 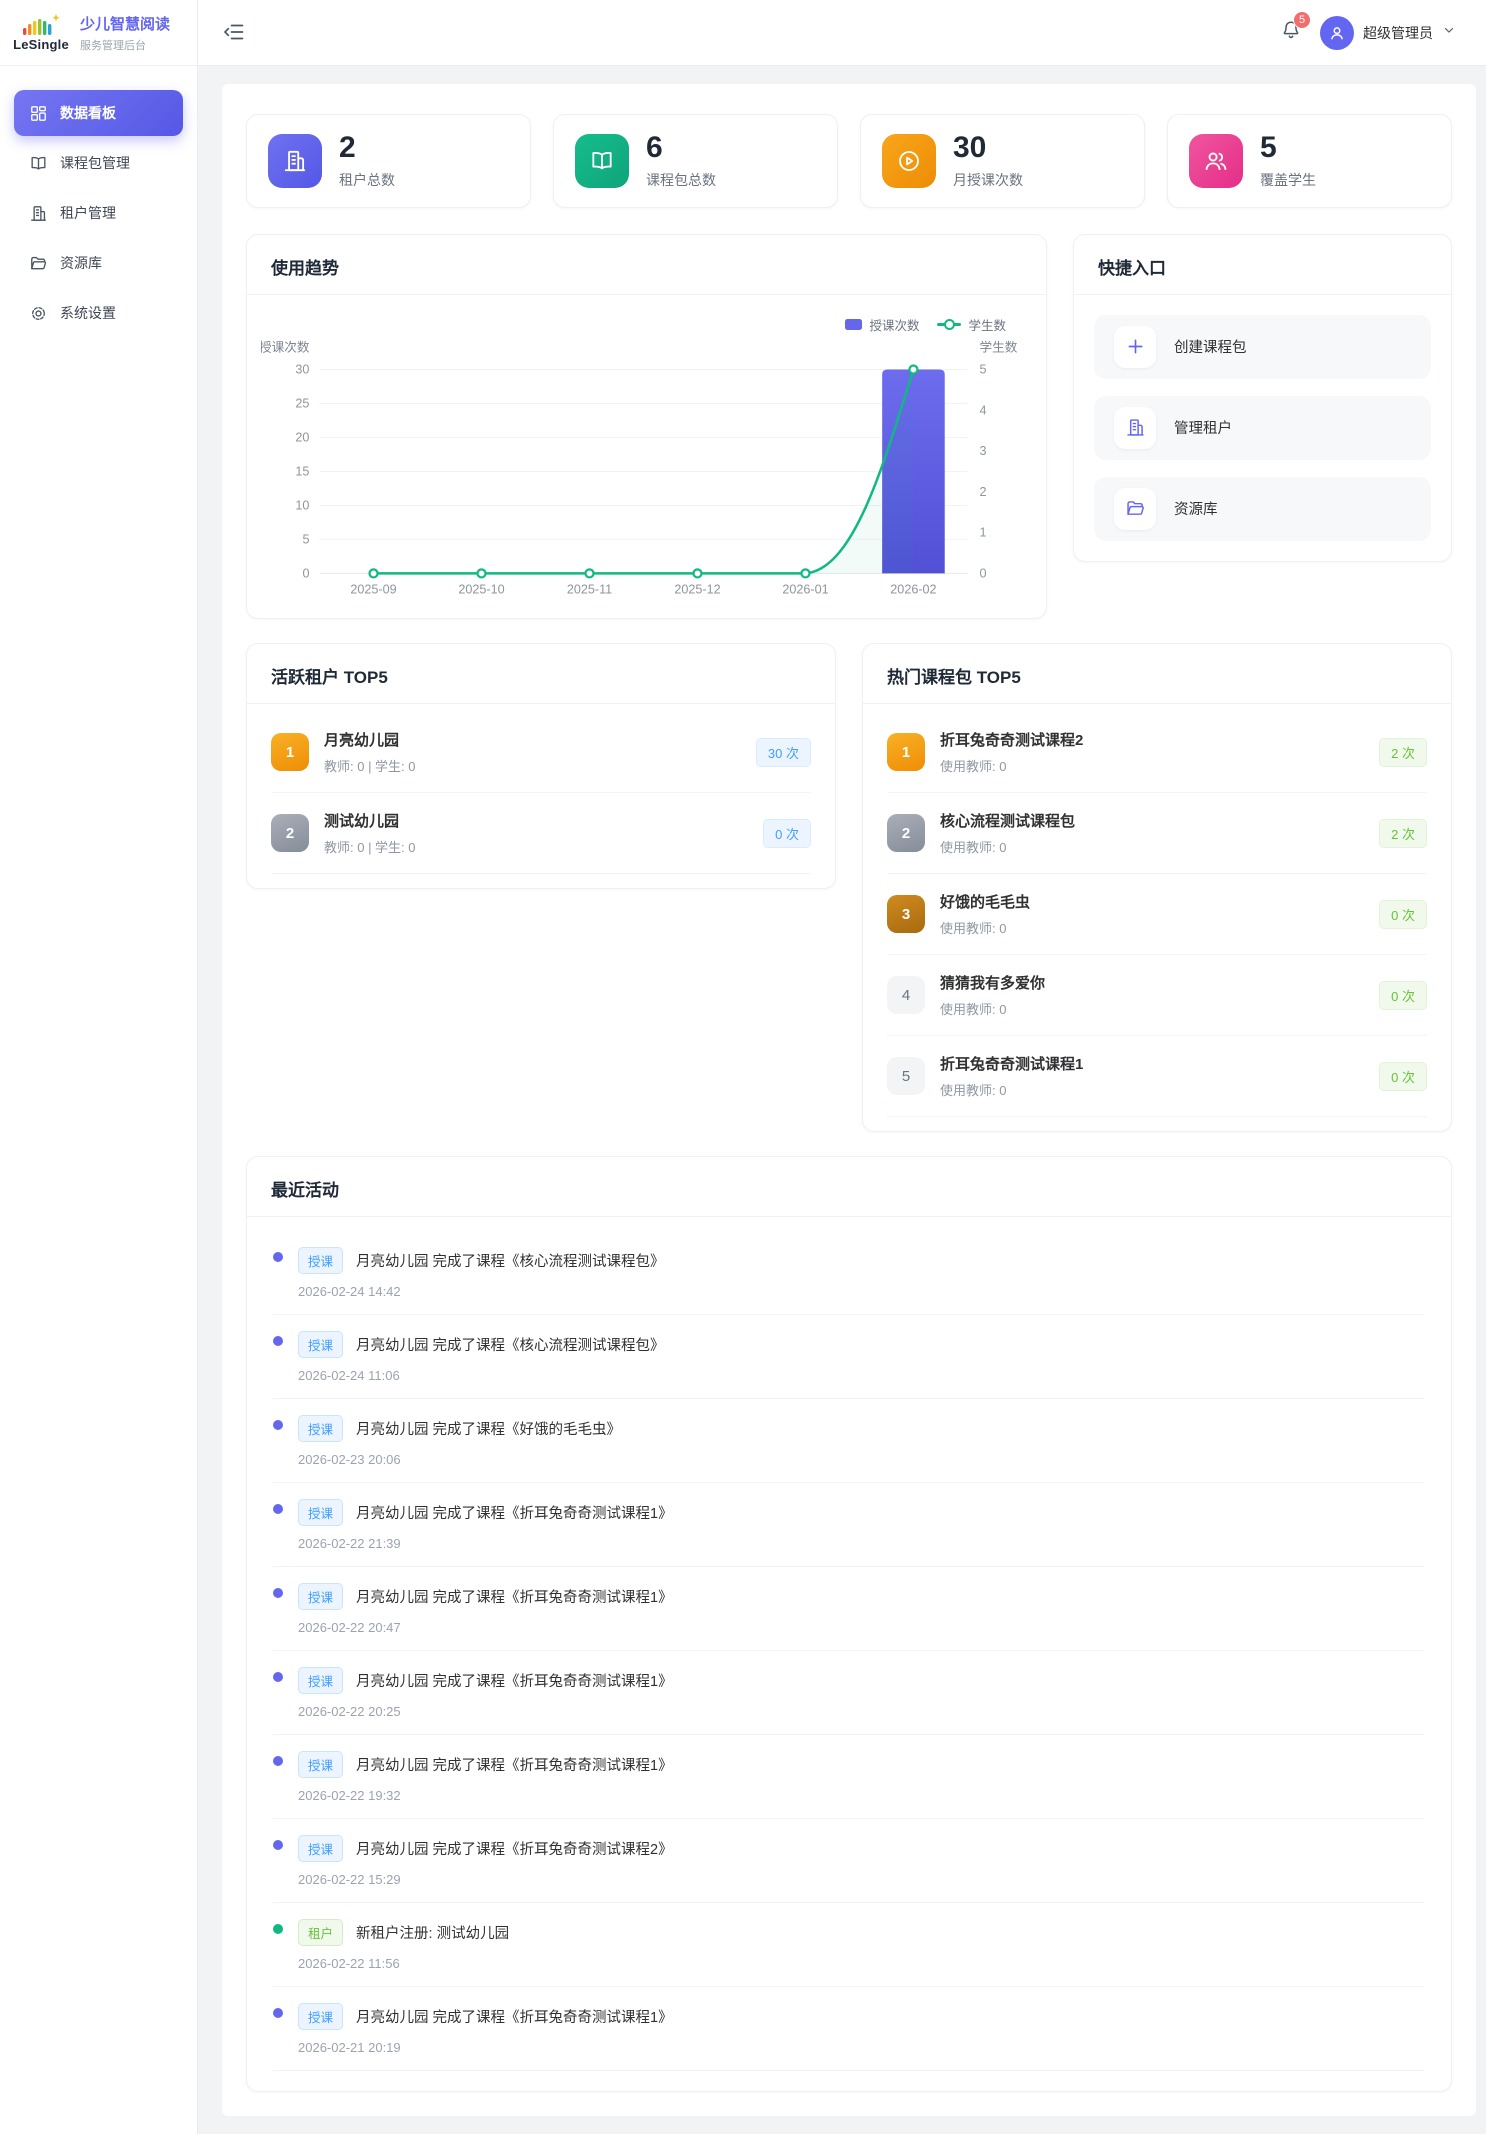 What do you see at coordinates (541, 753) in the screenshot?
I see `tenant-row: 1 月亮幼儿园 教师: 0 | 学生: 0 30 次` at bounding box center [541, 753].